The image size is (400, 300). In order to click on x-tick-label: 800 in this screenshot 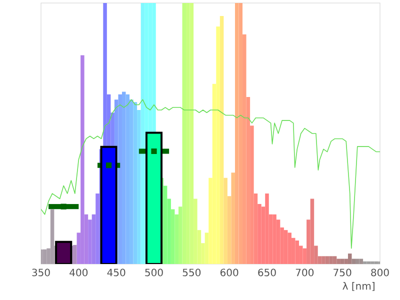, I will do `click(380, 272)`.